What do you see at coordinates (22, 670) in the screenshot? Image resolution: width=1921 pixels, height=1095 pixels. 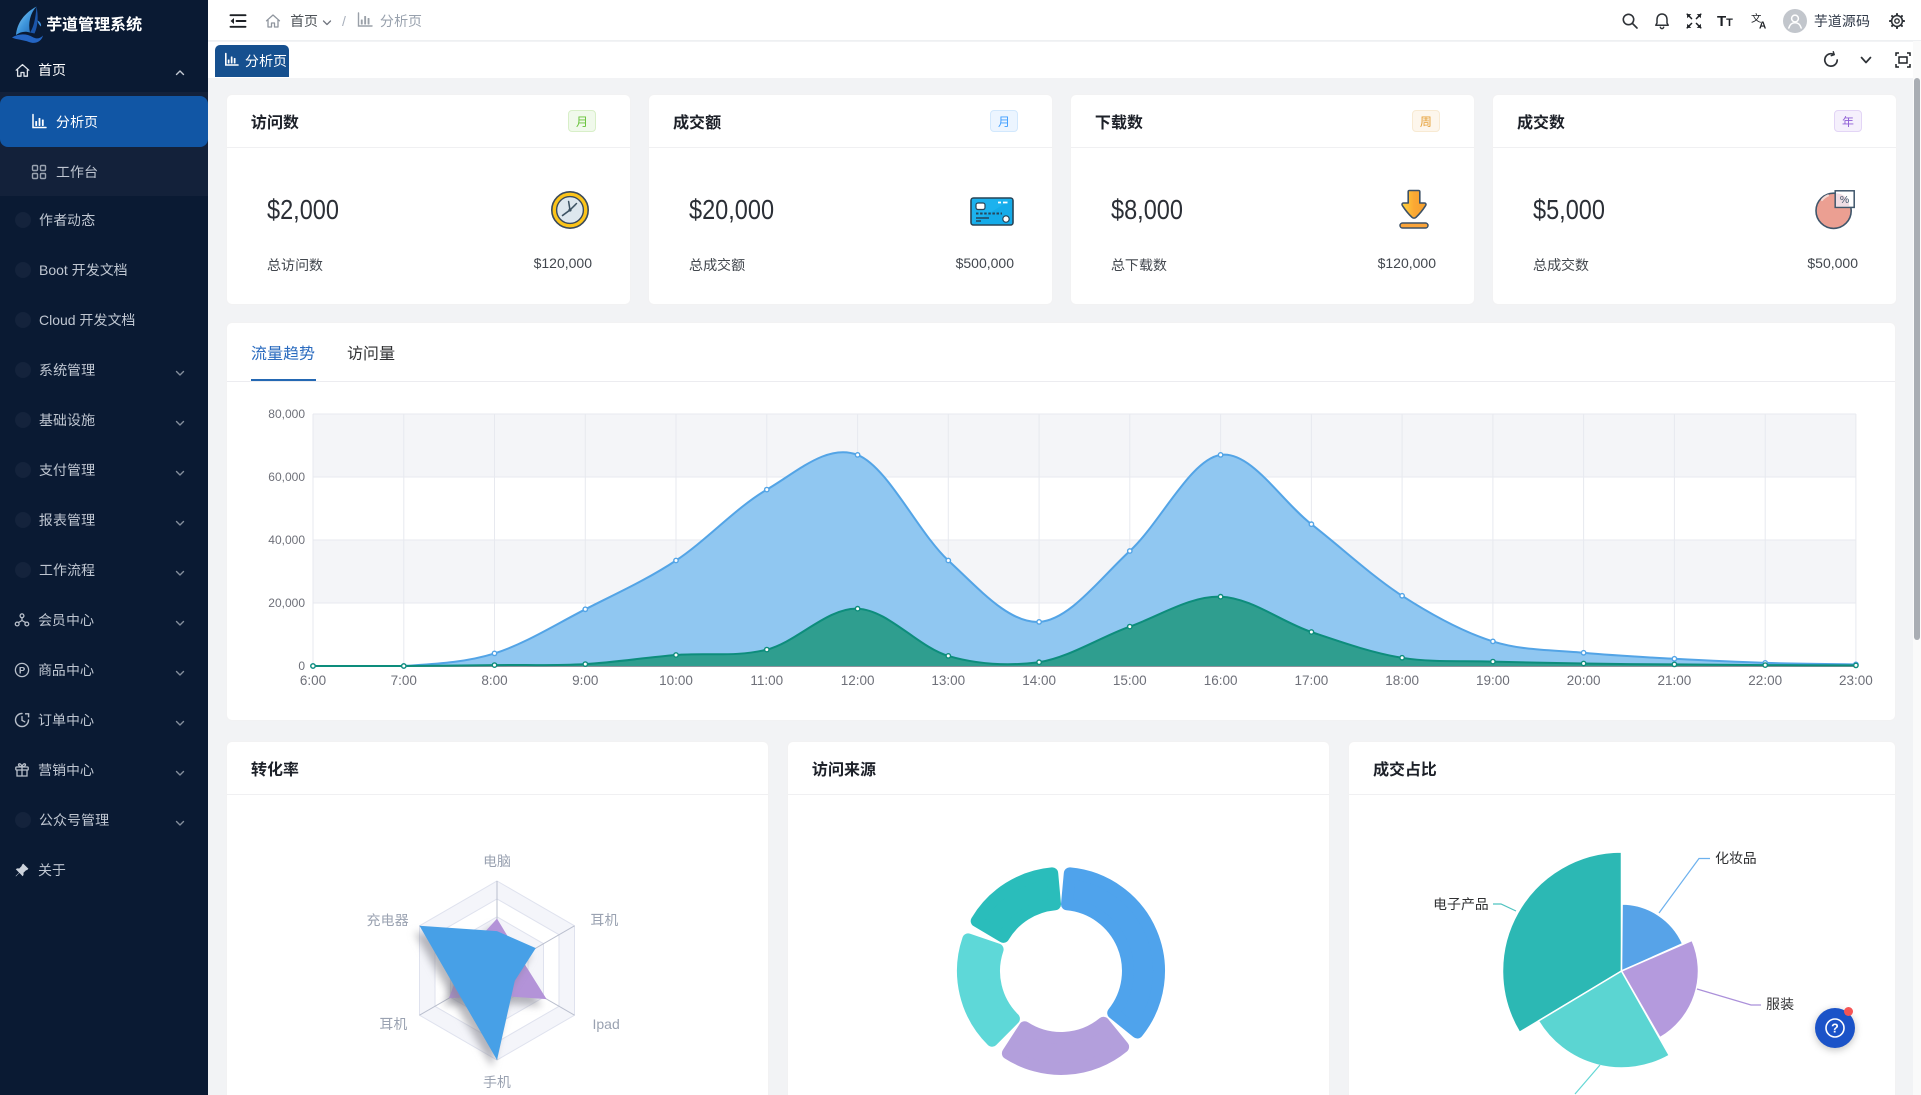 I see `svg-text: P` at bounding box center [22, 670].